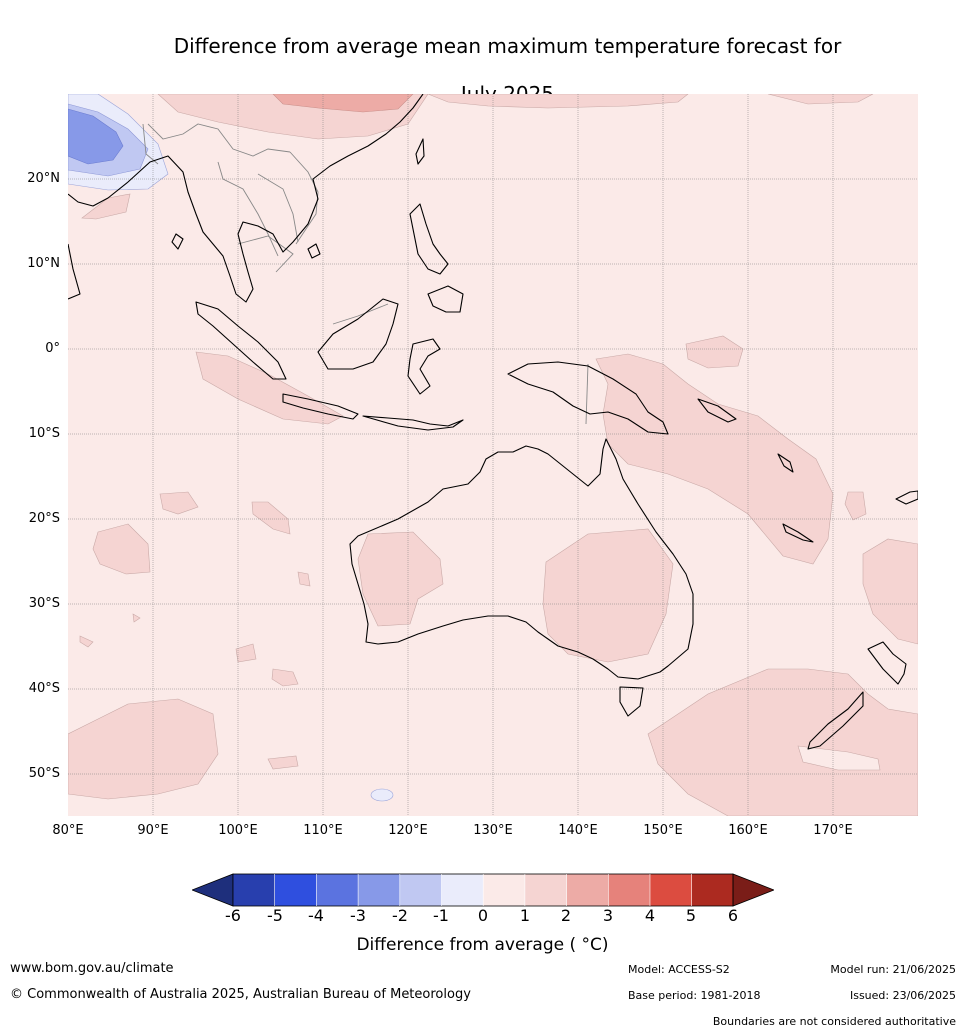 The height and width of the screenshot is (1035, 965). I want to click on lon-label-100e: 100°E, so click(238, 830).